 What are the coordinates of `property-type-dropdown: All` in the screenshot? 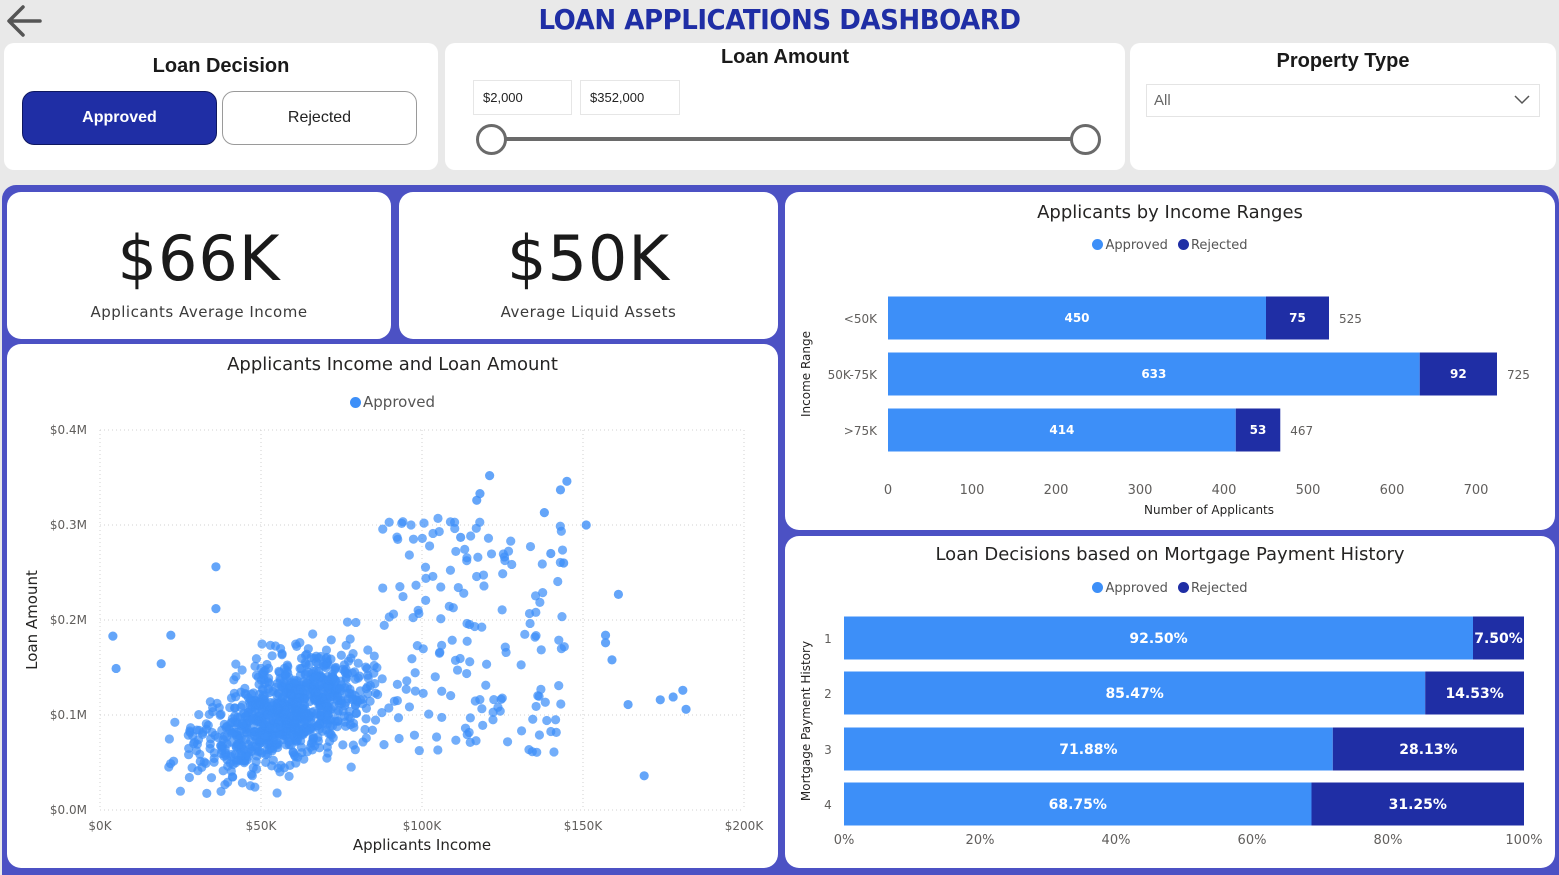 It's located at (1343, 100).